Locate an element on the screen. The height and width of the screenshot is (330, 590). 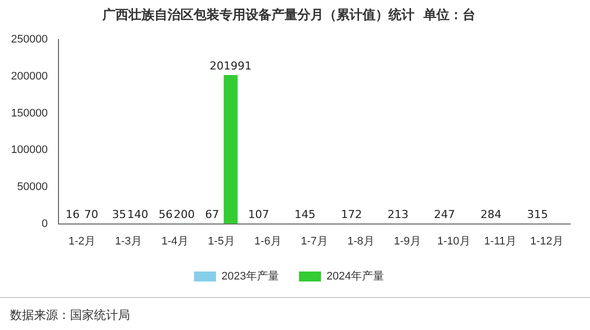
y-tick-label: 200000 is located at coordinates (29, 76).